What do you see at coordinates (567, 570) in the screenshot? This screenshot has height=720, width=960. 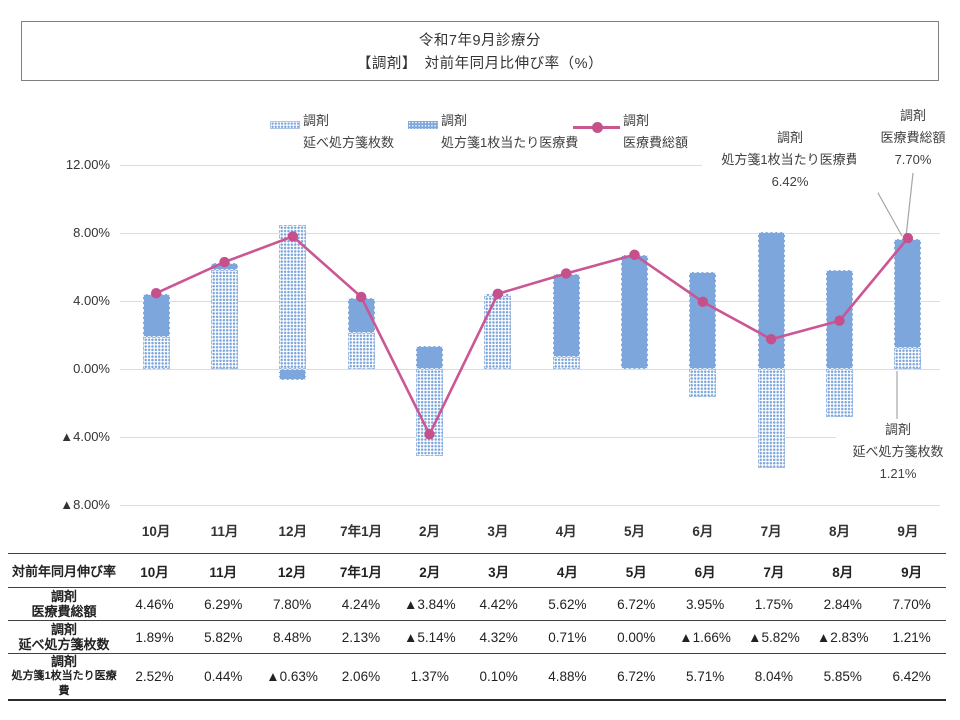 I see `table-month-header: 4月` at bounding box center [567, 570].